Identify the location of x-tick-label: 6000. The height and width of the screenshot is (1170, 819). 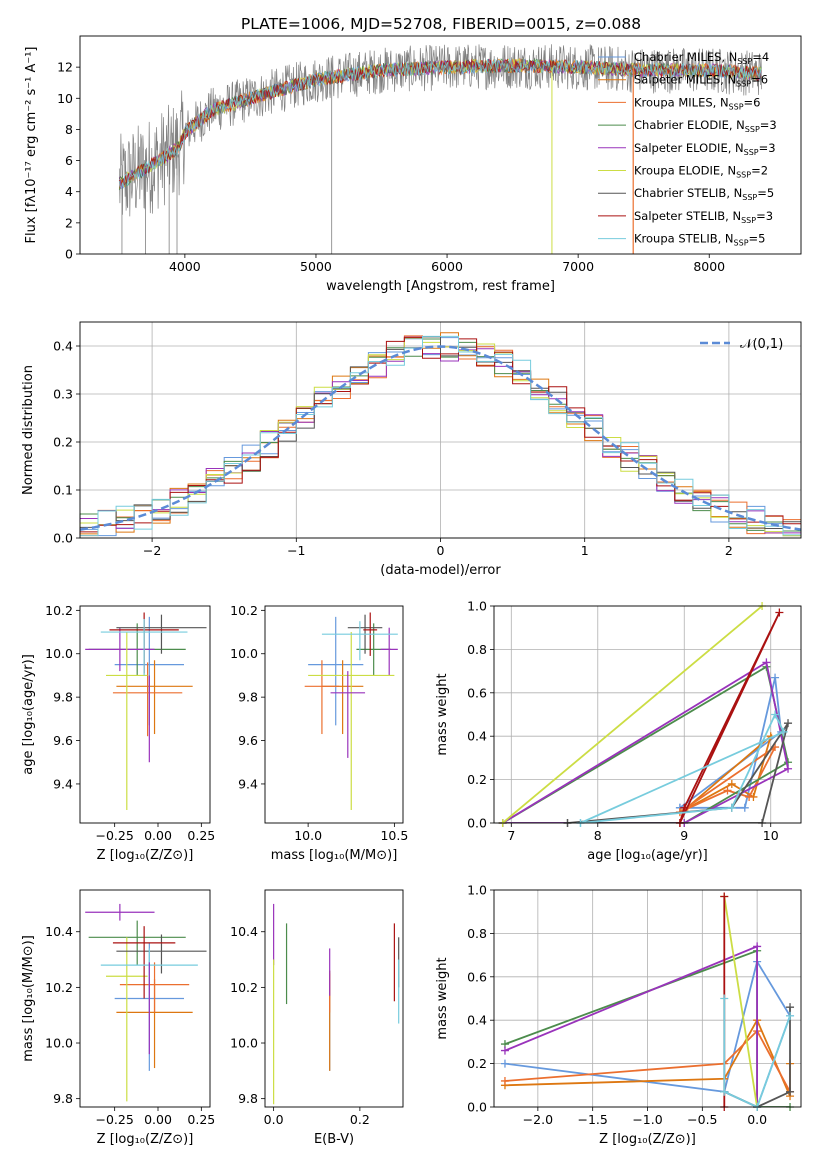
(447, 266).